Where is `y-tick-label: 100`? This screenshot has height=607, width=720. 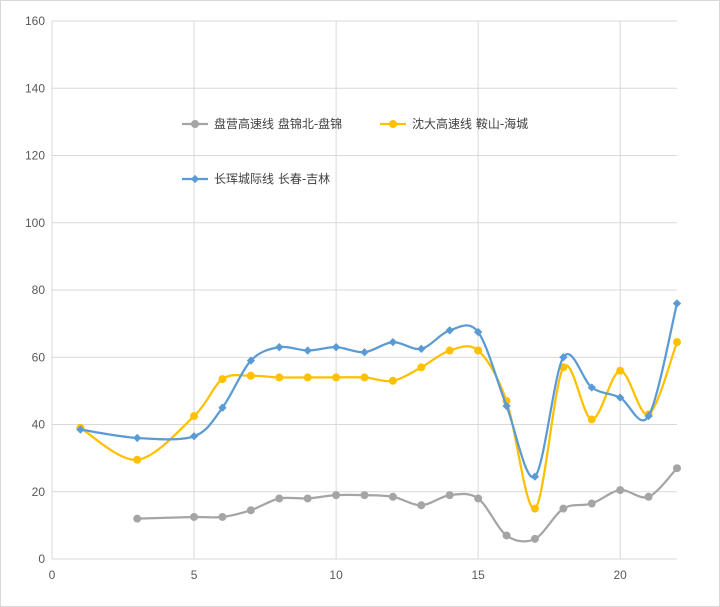 y-tick-label: 100 is located at coordinates (35, 223).